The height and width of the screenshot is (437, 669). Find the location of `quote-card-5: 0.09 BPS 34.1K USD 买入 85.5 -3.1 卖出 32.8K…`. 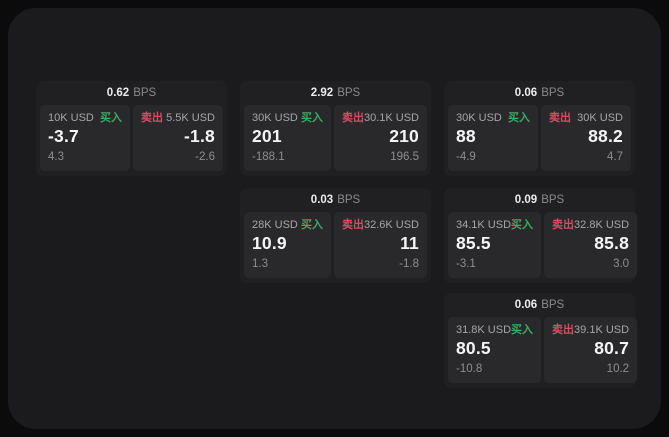

quote-card-5: 0.09 BPS 34.1K USD 买入 85.5 -3.1 卖出 32.8K… is located at coordinates (541, 235).